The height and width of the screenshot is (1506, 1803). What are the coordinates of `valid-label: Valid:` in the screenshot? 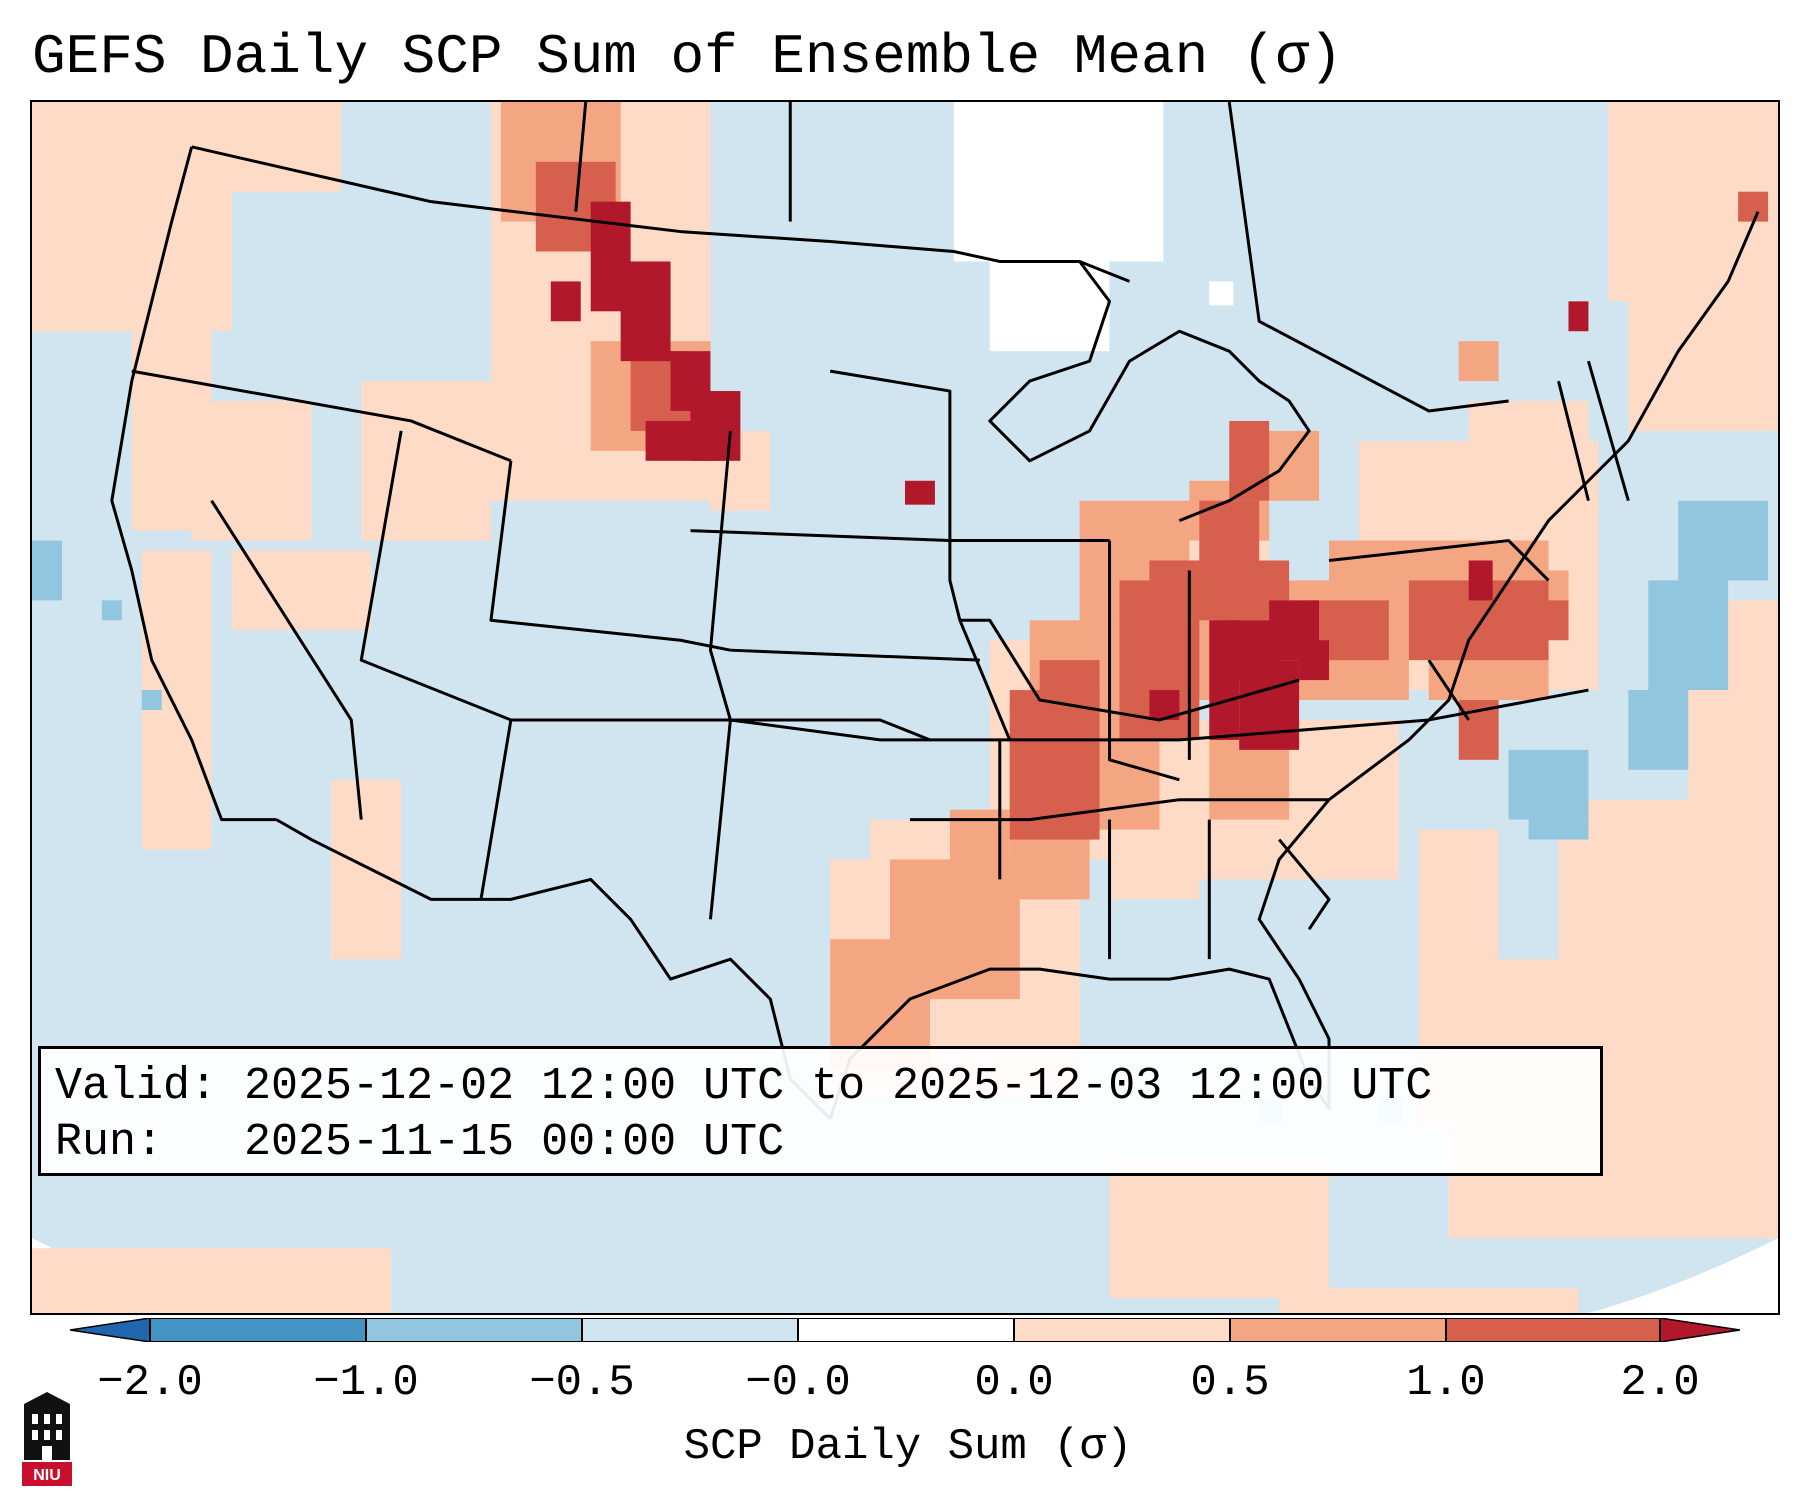 It's located at (136, 1086).